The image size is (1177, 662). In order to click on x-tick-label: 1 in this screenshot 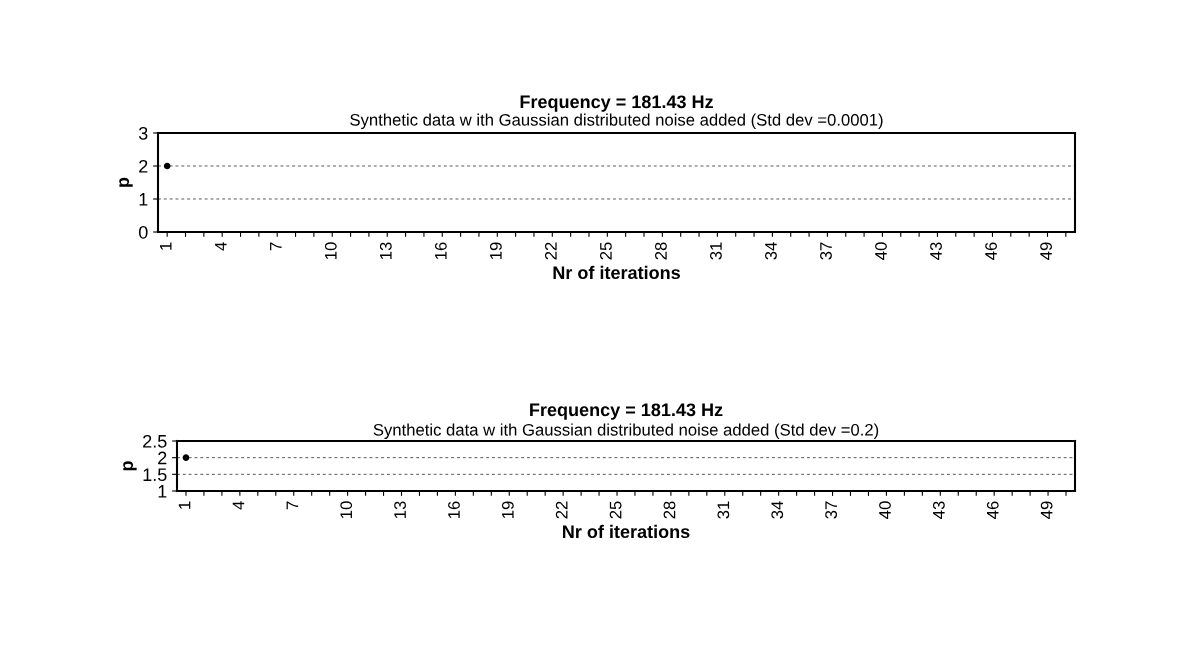, I will do `click(184, 505)`.